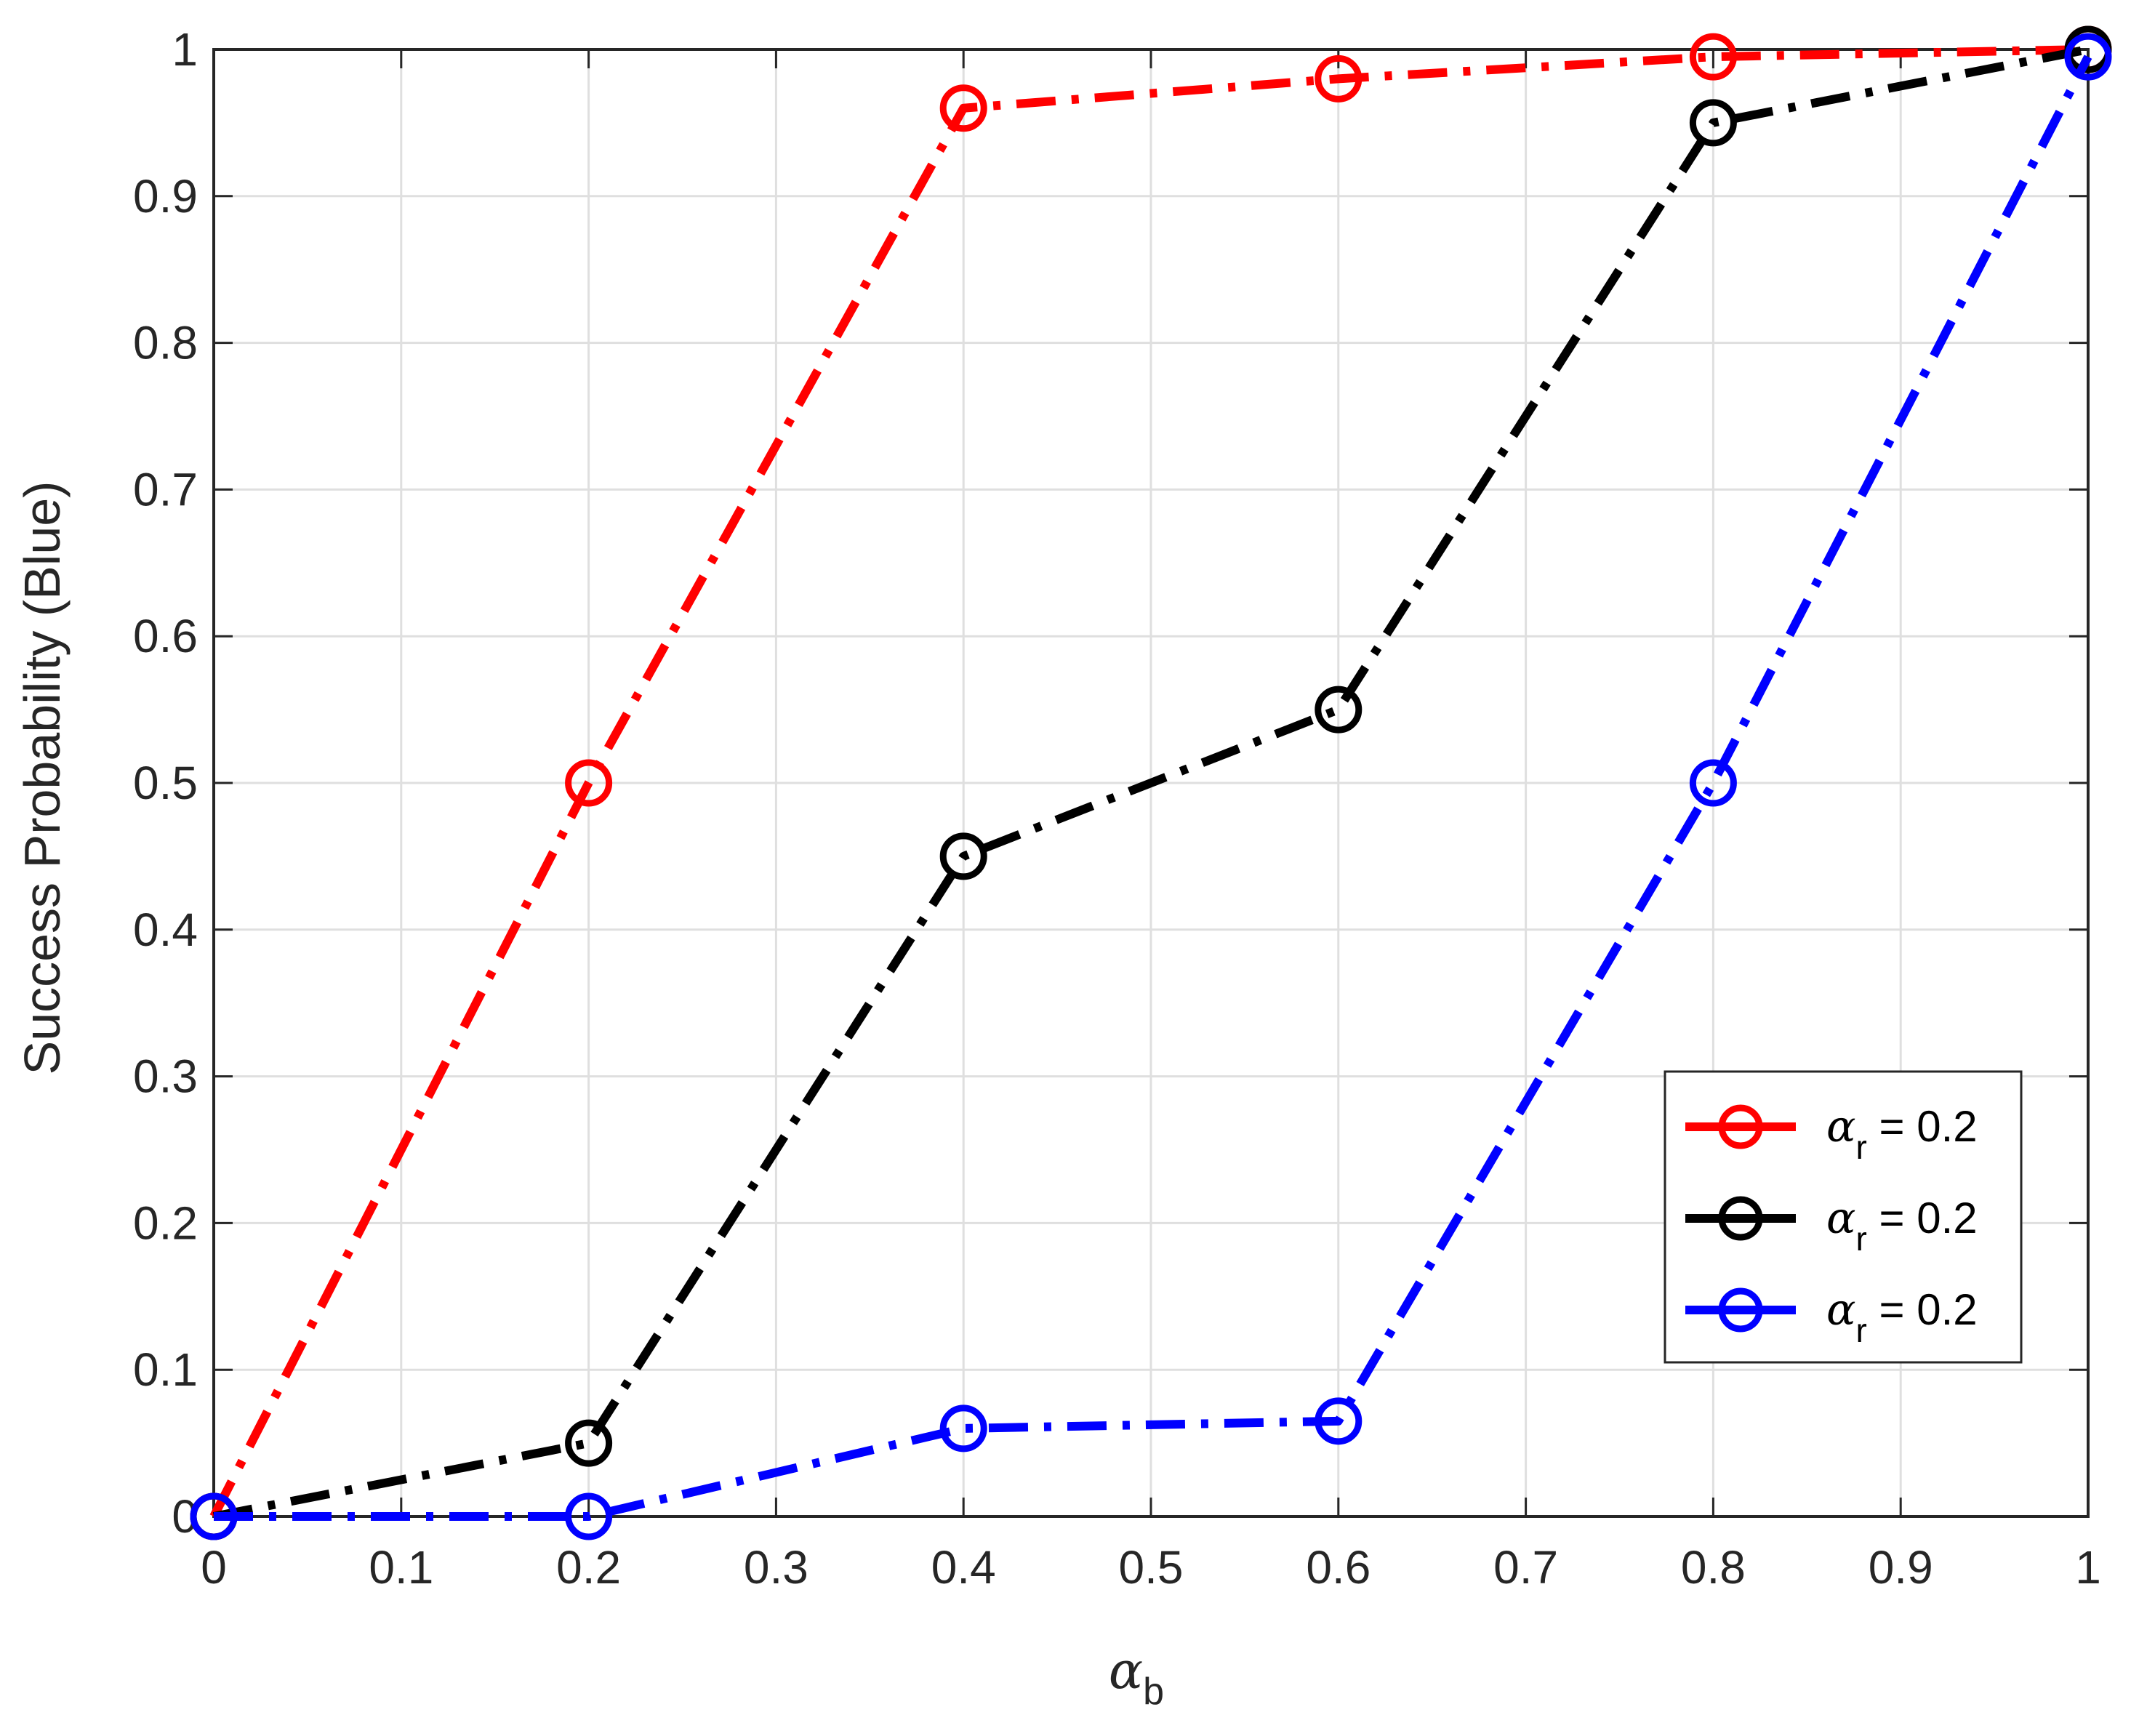 Image resolution: width=2139 pixels, height=1736 pixels. What do you see at coordinates (165, 930) in the screenshot?
I see `y-tick-label: 0.4` at bounding box center [165, 930].